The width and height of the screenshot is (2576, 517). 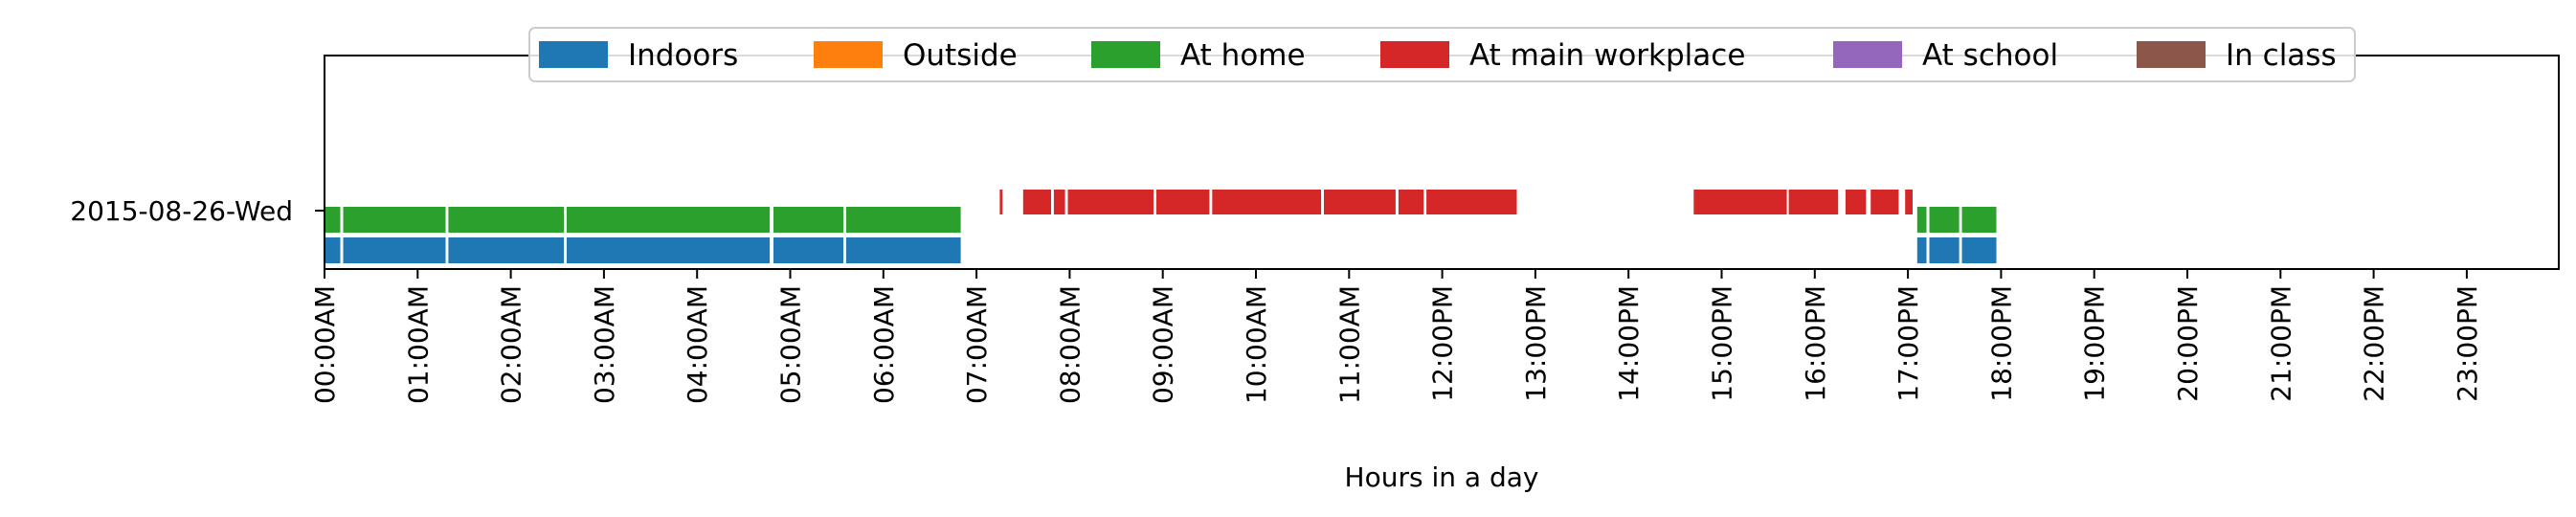 I want to click on x-tick-label: 15:00PM, so click(x=1723, y=343).